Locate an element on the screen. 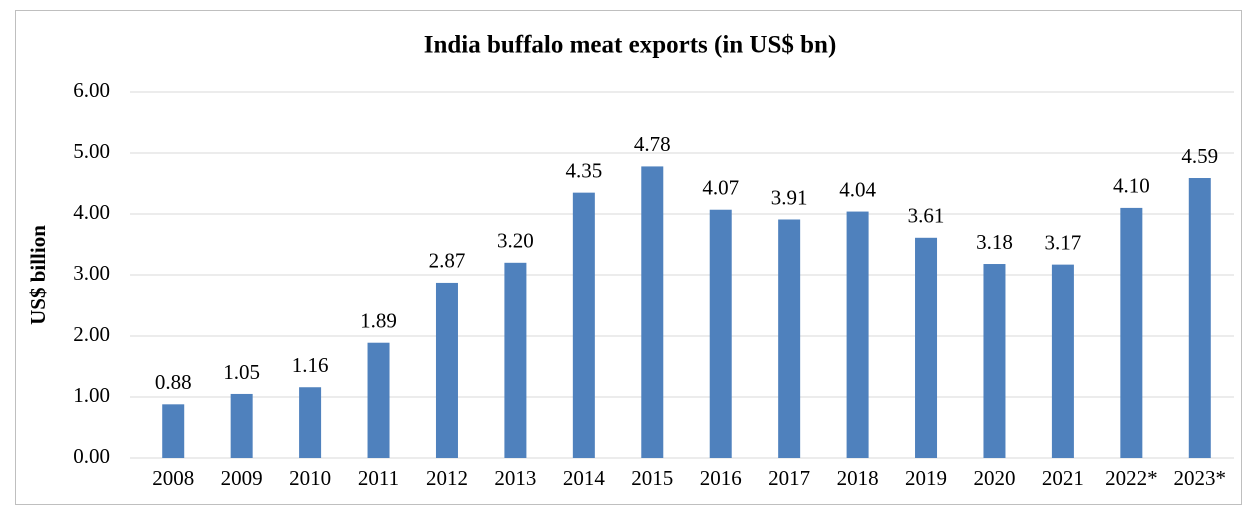 This screenshot has height=512, width=1252. data-label: 4.07 is located at coordinates (720, 188).